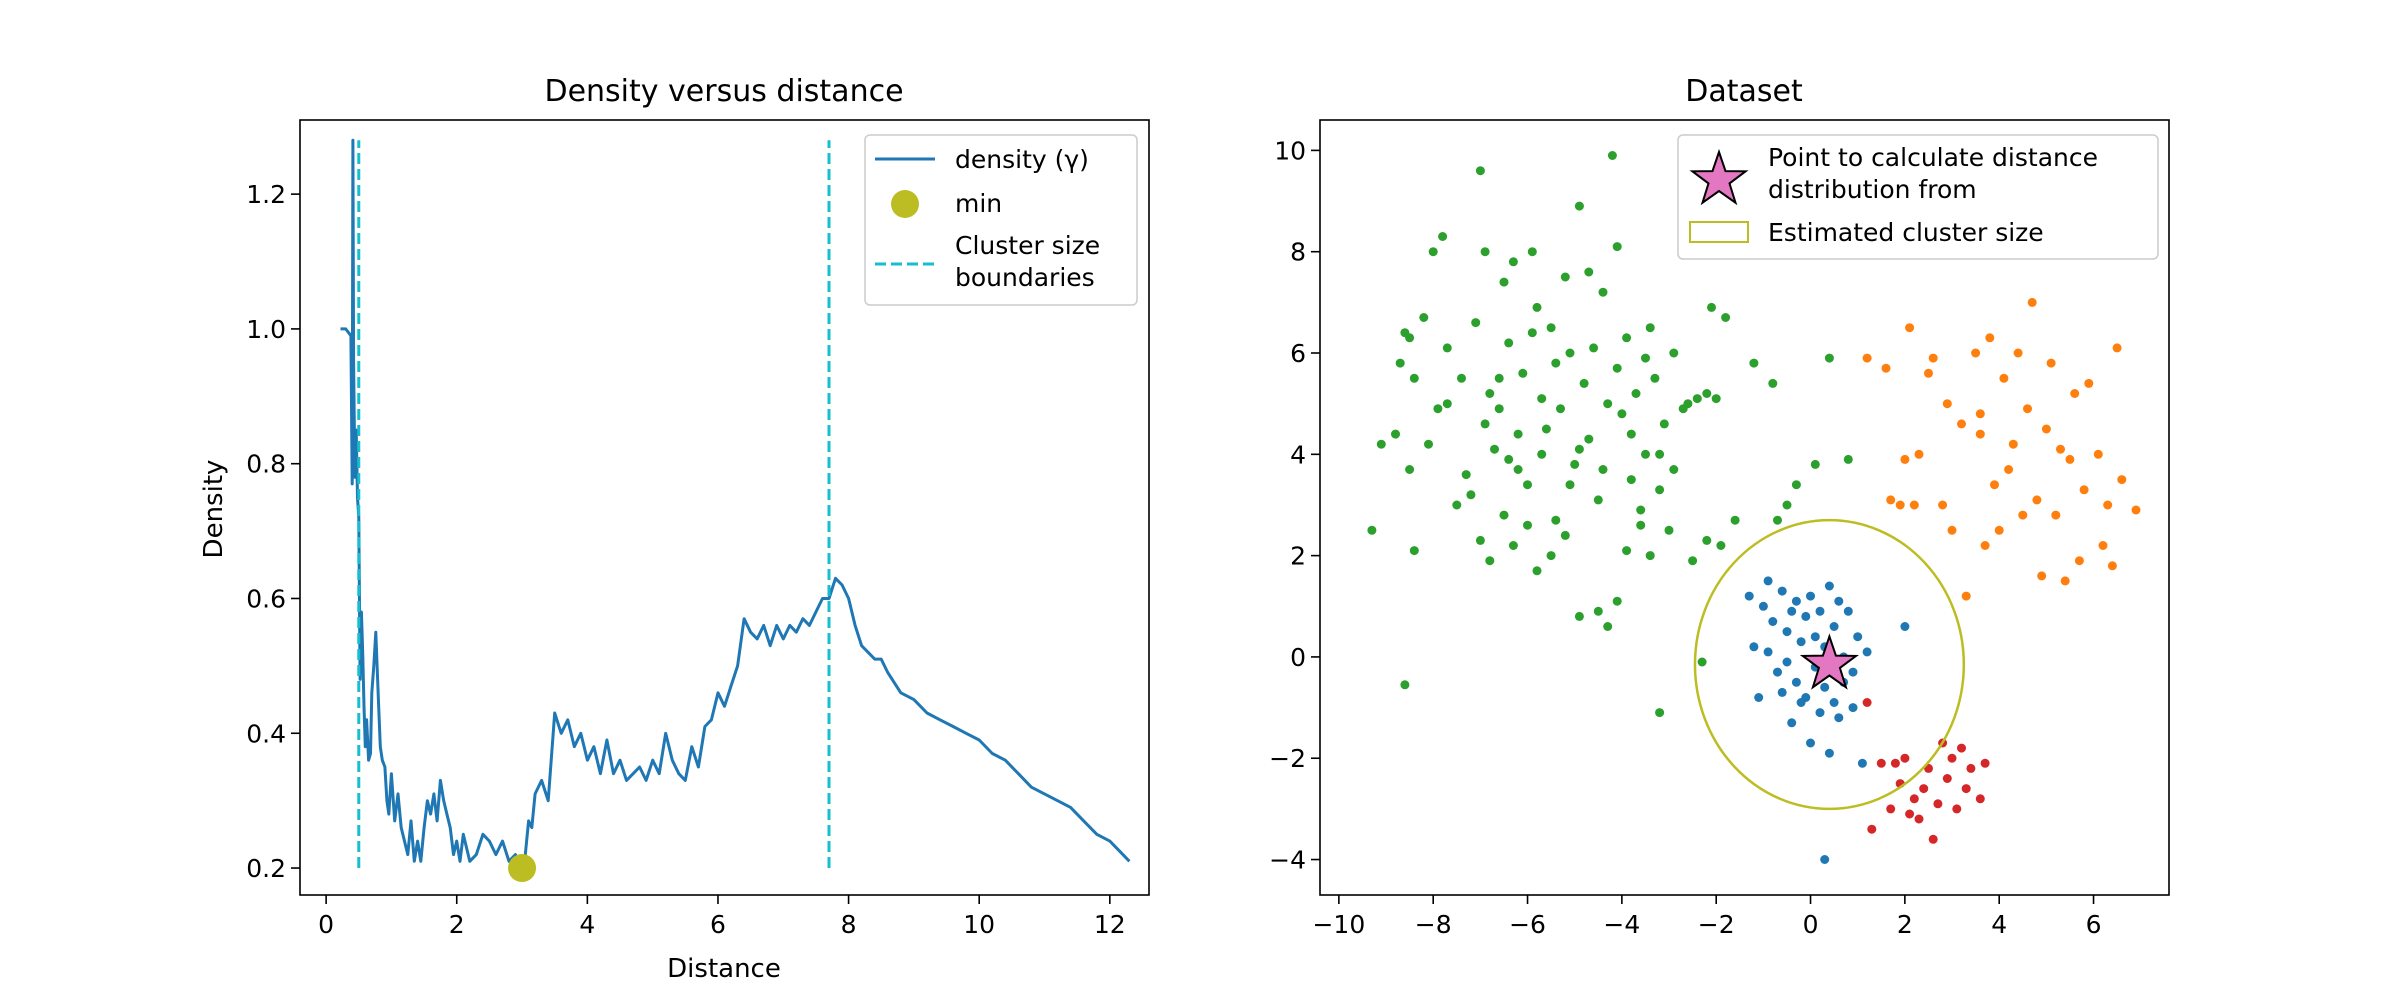  I want to click on legend-circle-label: Estimated cluster size, so click(1906, 232).